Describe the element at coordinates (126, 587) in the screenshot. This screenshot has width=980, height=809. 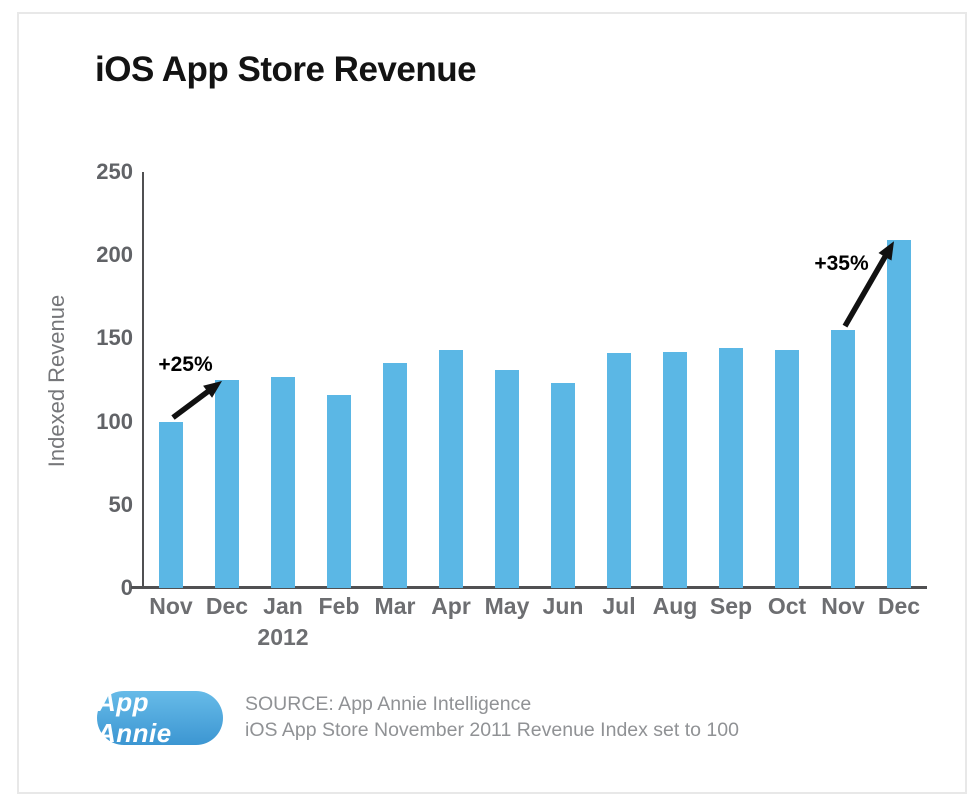
I see `y-tick-label: 0` at that location.